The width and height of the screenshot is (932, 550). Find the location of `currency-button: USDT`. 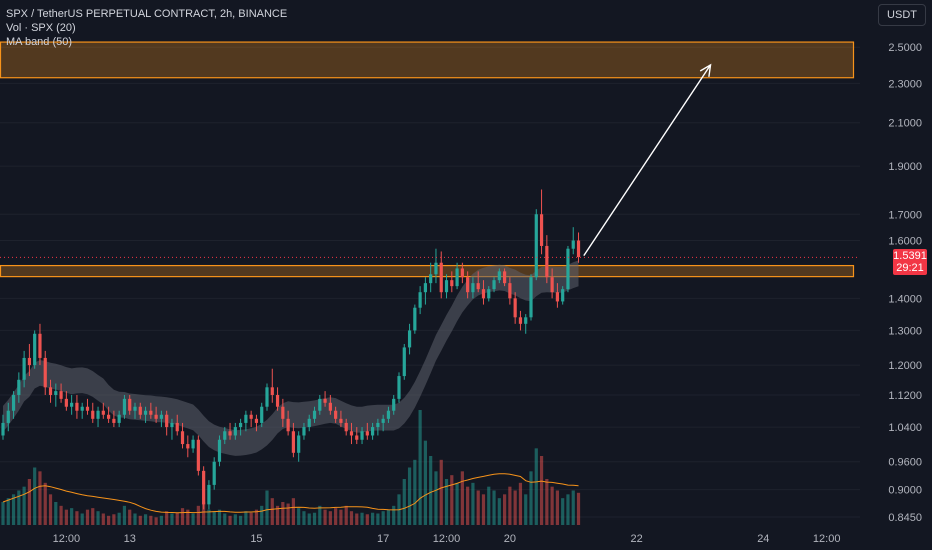

currency-button: USDT is located at coordinates (902, 15).